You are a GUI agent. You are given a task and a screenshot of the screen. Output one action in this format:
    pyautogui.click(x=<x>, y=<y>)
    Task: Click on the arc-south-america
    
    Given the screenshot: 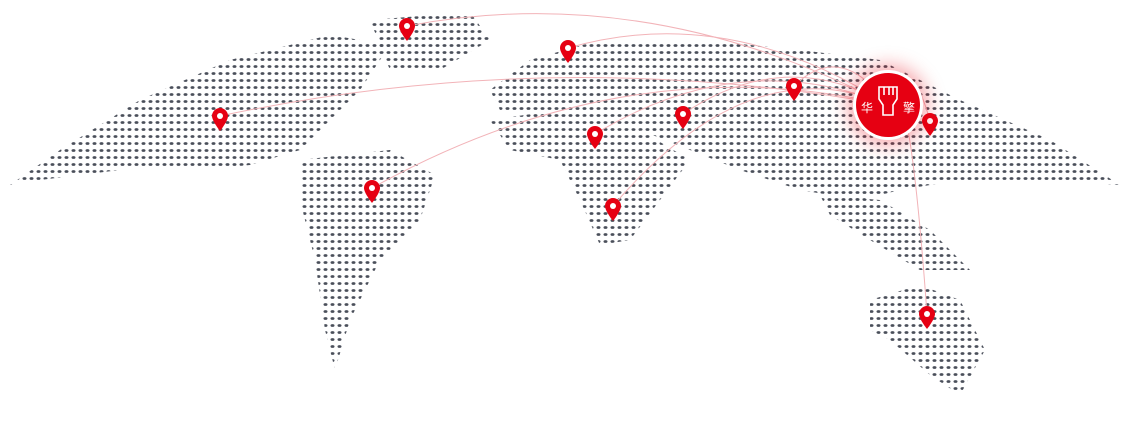 What is the action you would take?
    pyautogui.click(x=630, y=137)
    